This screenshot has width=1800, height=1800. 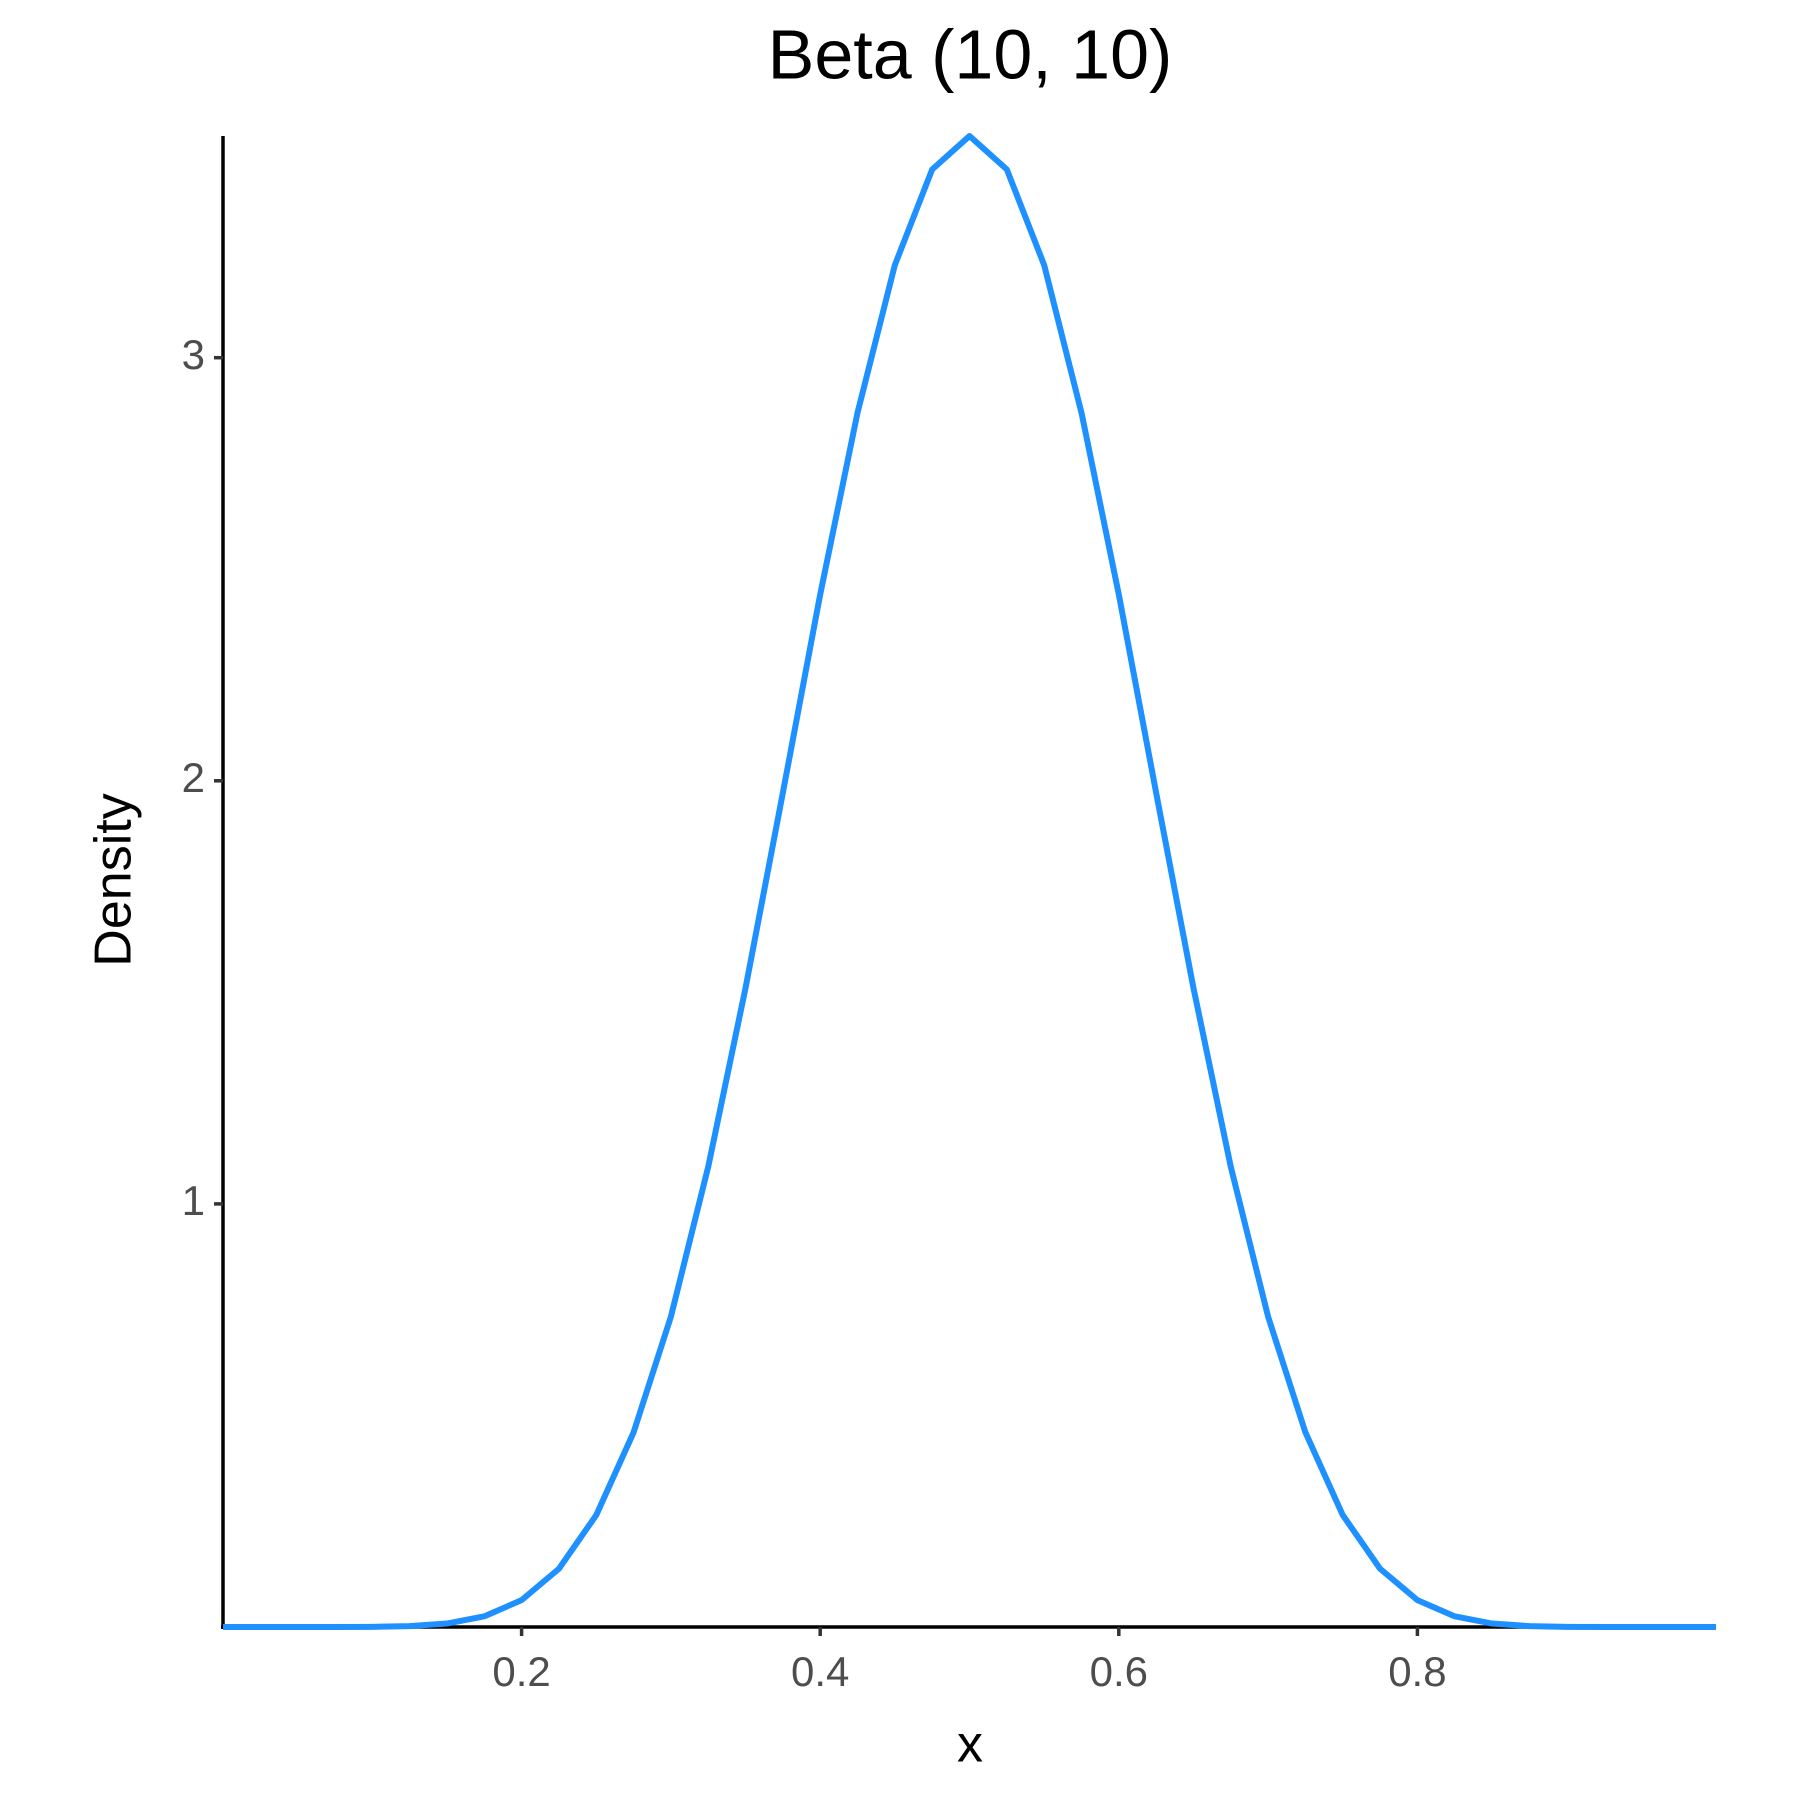 What do you see at coordinates (970, 1745) in the screenshot?
I see `x-axis-title: x` at bounding box center [970, 1745].